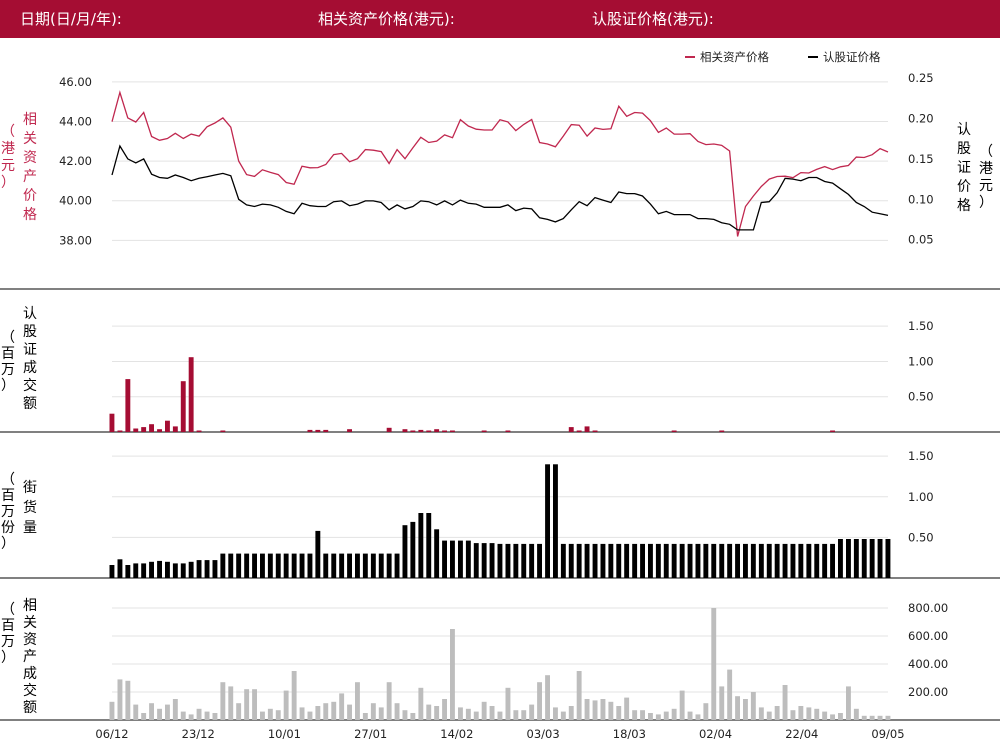 The width and height of the screenshot is (1000, 751). Describe the element at coordinates (8, 183) in the screenshot. I see `left-axis-unit: ）` at that location.